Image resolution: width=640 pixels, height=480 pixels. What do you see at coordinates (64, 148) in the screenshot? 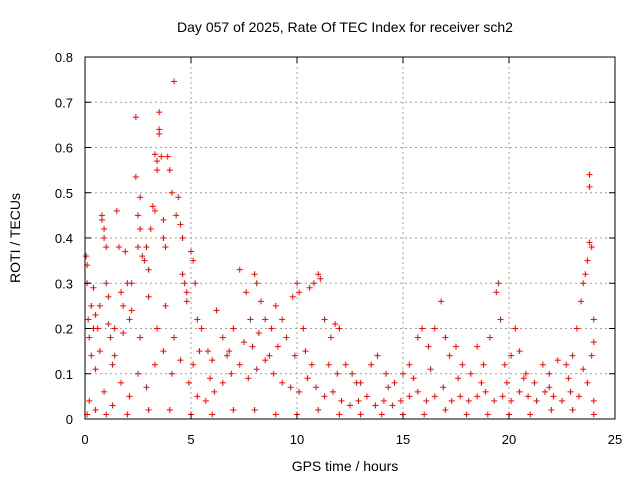
I see `y-tick-label: 0.6` at bounding box center [64, 148].